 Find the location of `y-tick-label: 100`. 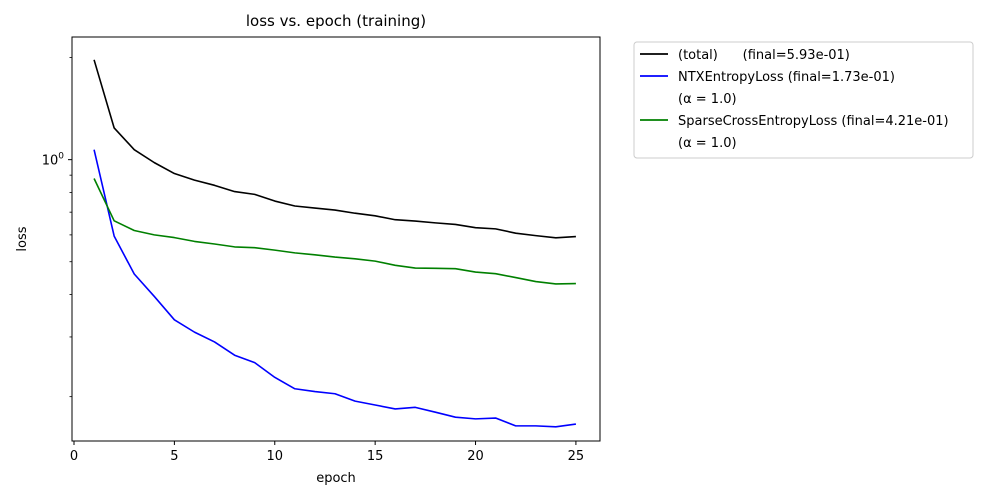

y-tick-label: 100 is located at coordinates (53, 160).